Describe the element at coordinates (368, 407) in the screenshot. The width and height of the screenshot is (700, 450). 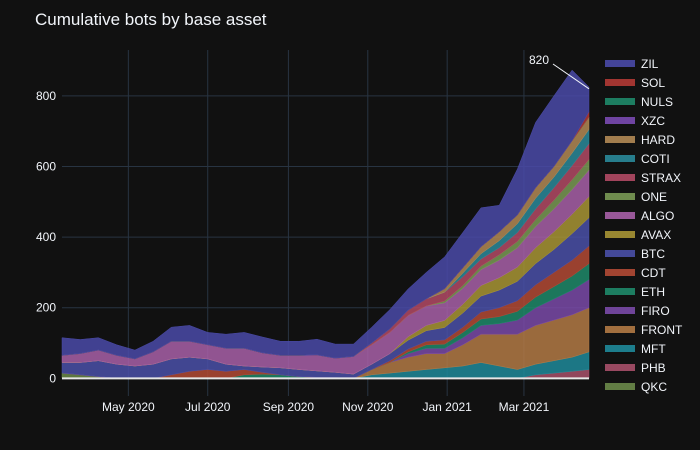
I see `x-tick-label: Nov 2020` at that location.